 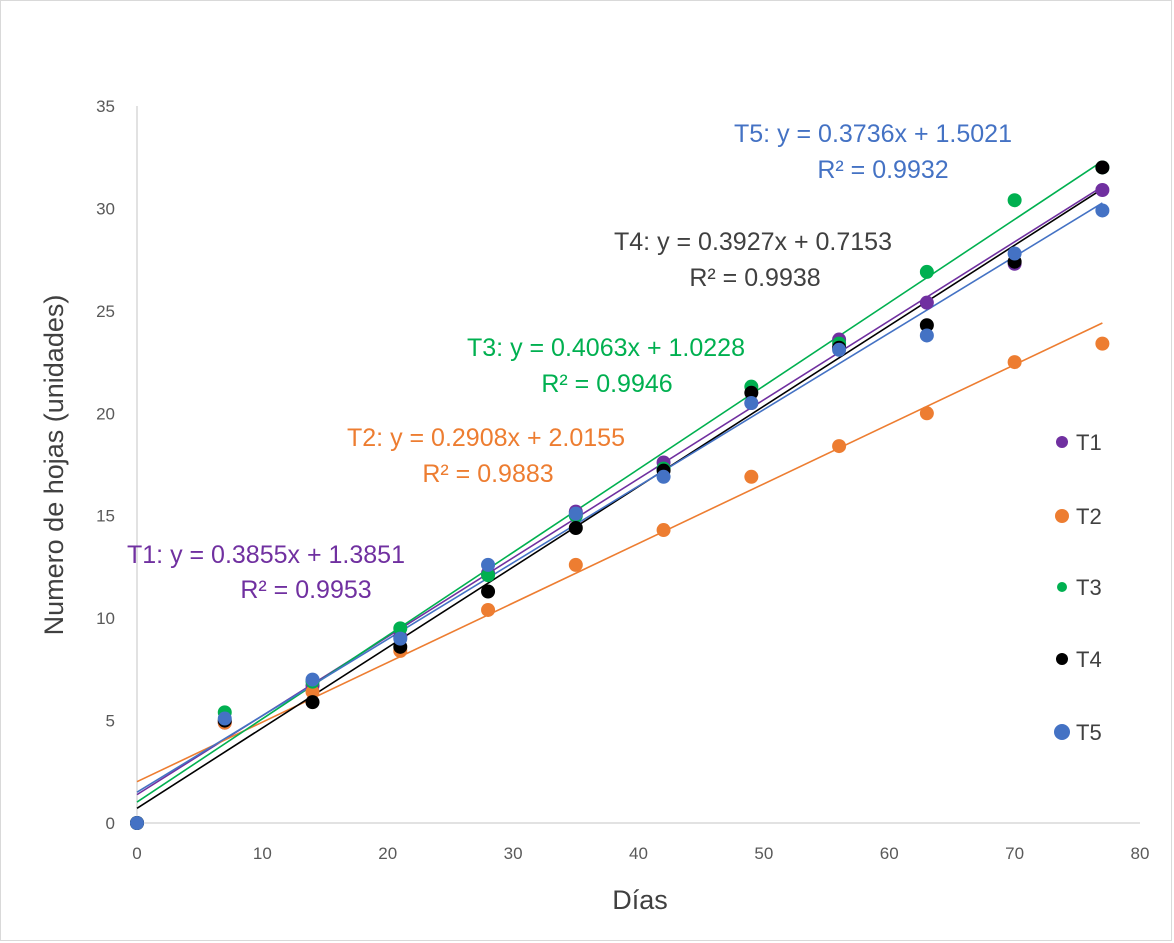 I want to click on y-axis-title: Numero de hojas (unidades), so click(x=54, y=465).